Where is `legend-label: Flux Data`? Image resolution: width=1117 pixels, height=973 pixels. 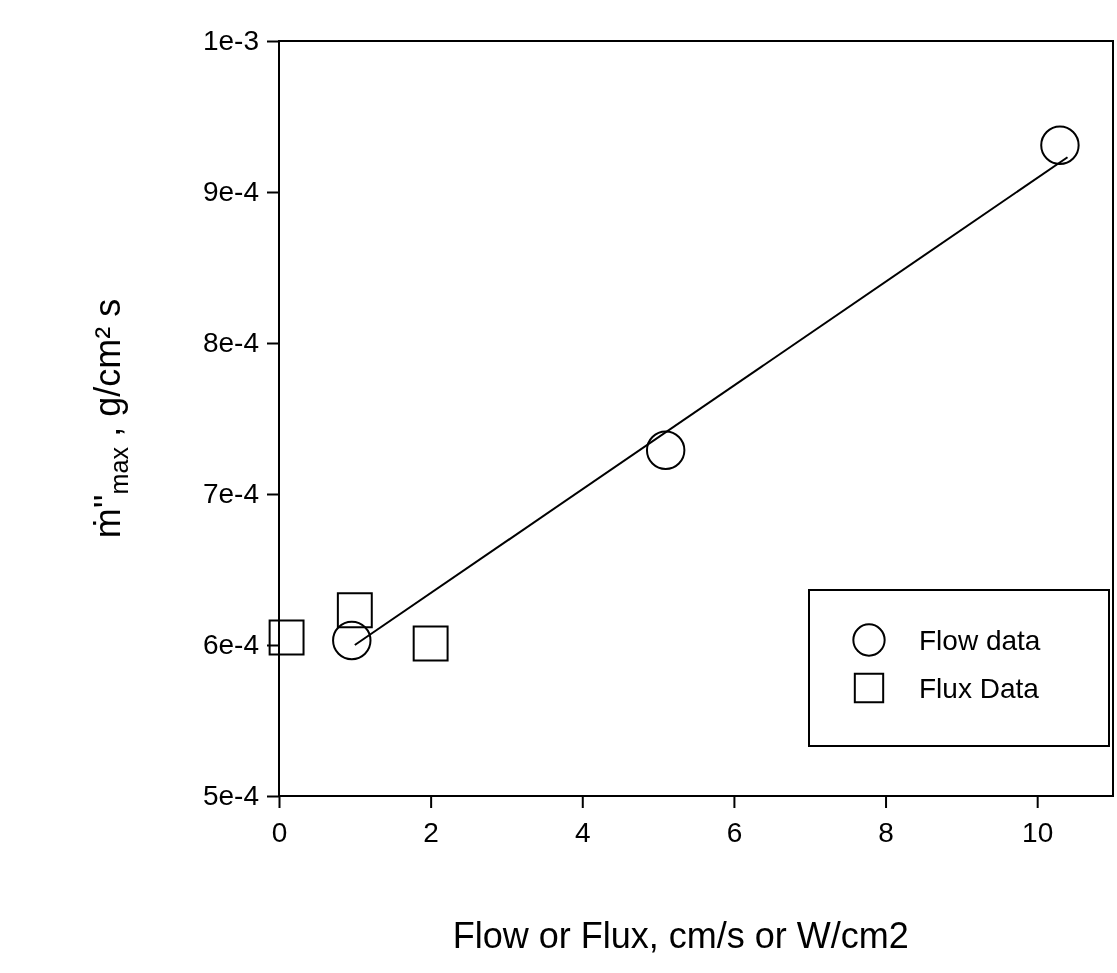 legend-label: Flux Data is located at coordinates (979, 688).